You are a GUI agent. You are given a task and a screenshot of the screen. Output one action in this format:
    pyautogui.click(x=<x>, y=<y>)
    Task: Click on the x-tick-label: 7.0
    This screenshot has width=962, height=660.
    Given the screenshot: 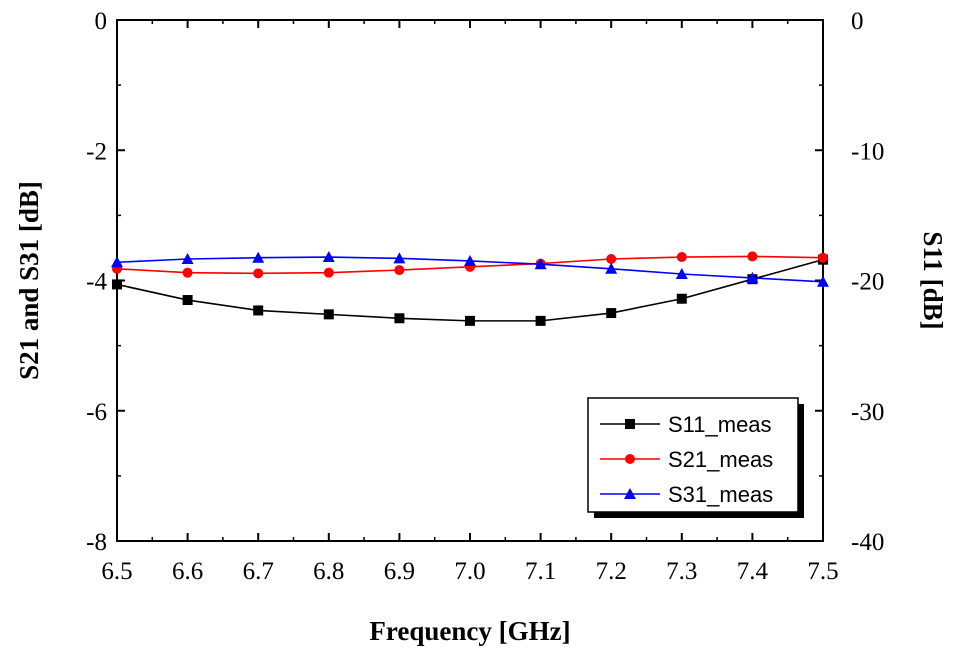 What is the action you would take?
    pyautogui.click(x=469, y=571)
    